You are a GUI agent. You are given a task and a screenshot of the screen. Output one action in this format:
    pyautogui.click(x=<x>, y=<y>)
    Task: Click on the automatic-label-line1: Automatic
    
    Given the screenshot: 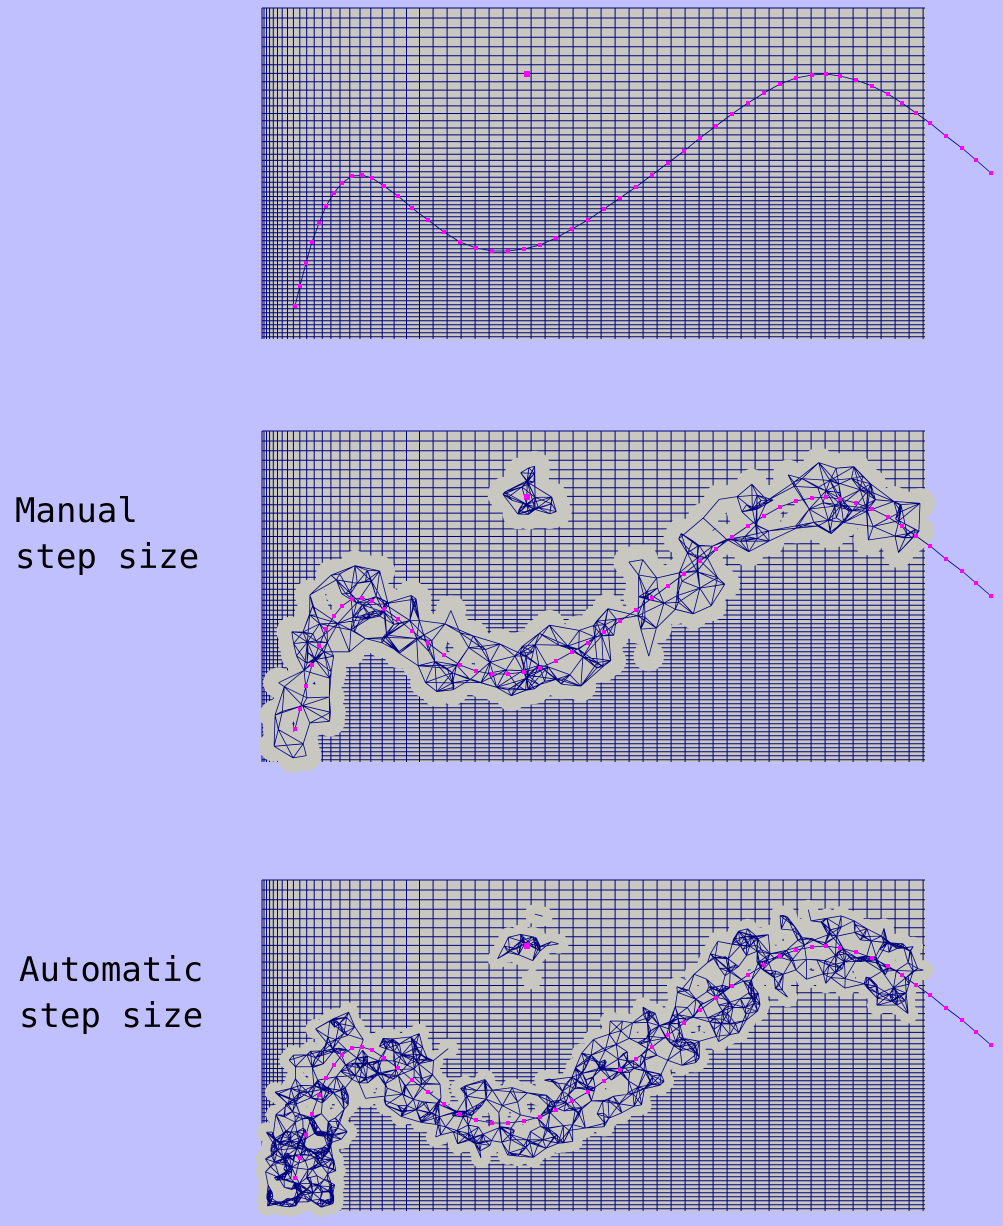 What is the action you would take?
    pyautogui.click(x=111, y=970)
    